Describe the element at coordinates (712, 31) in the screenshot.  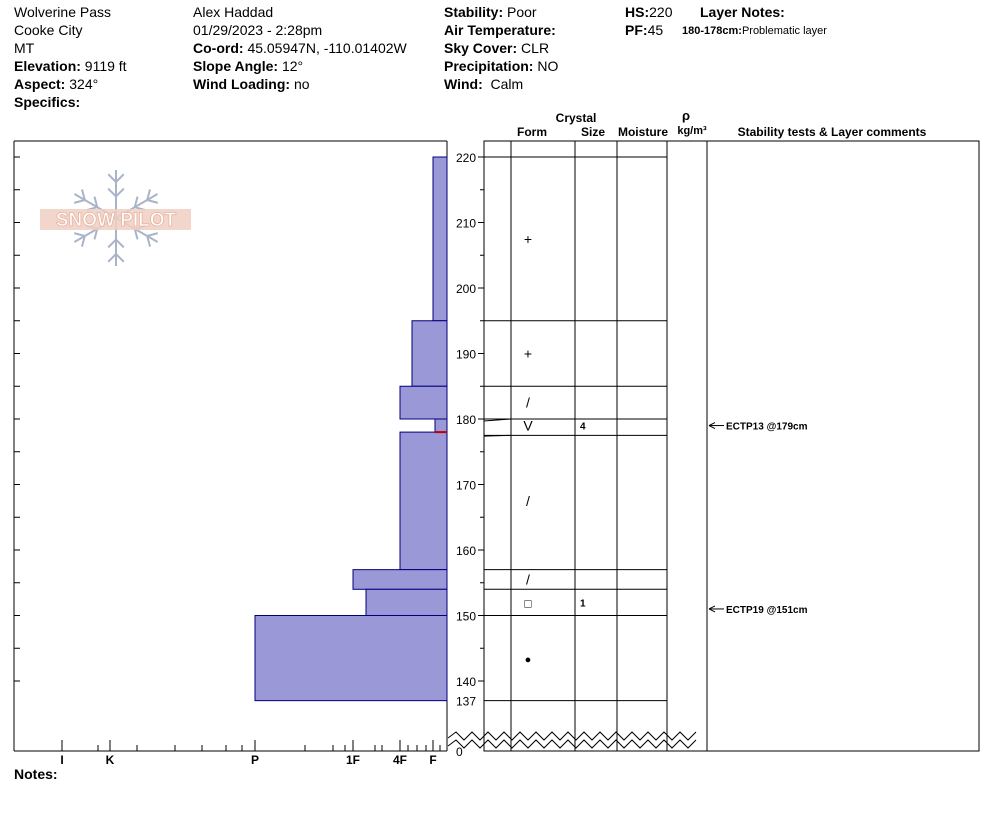
I see `layer-note-range: 180-178cm:` at that location.